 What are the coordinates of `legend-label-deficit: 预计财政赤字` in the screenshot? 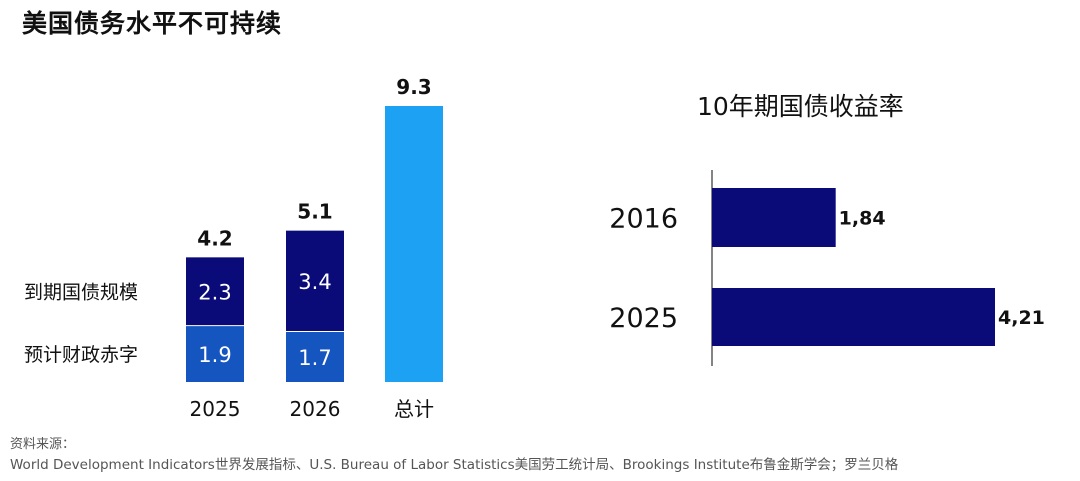 It's located at (81, 355).